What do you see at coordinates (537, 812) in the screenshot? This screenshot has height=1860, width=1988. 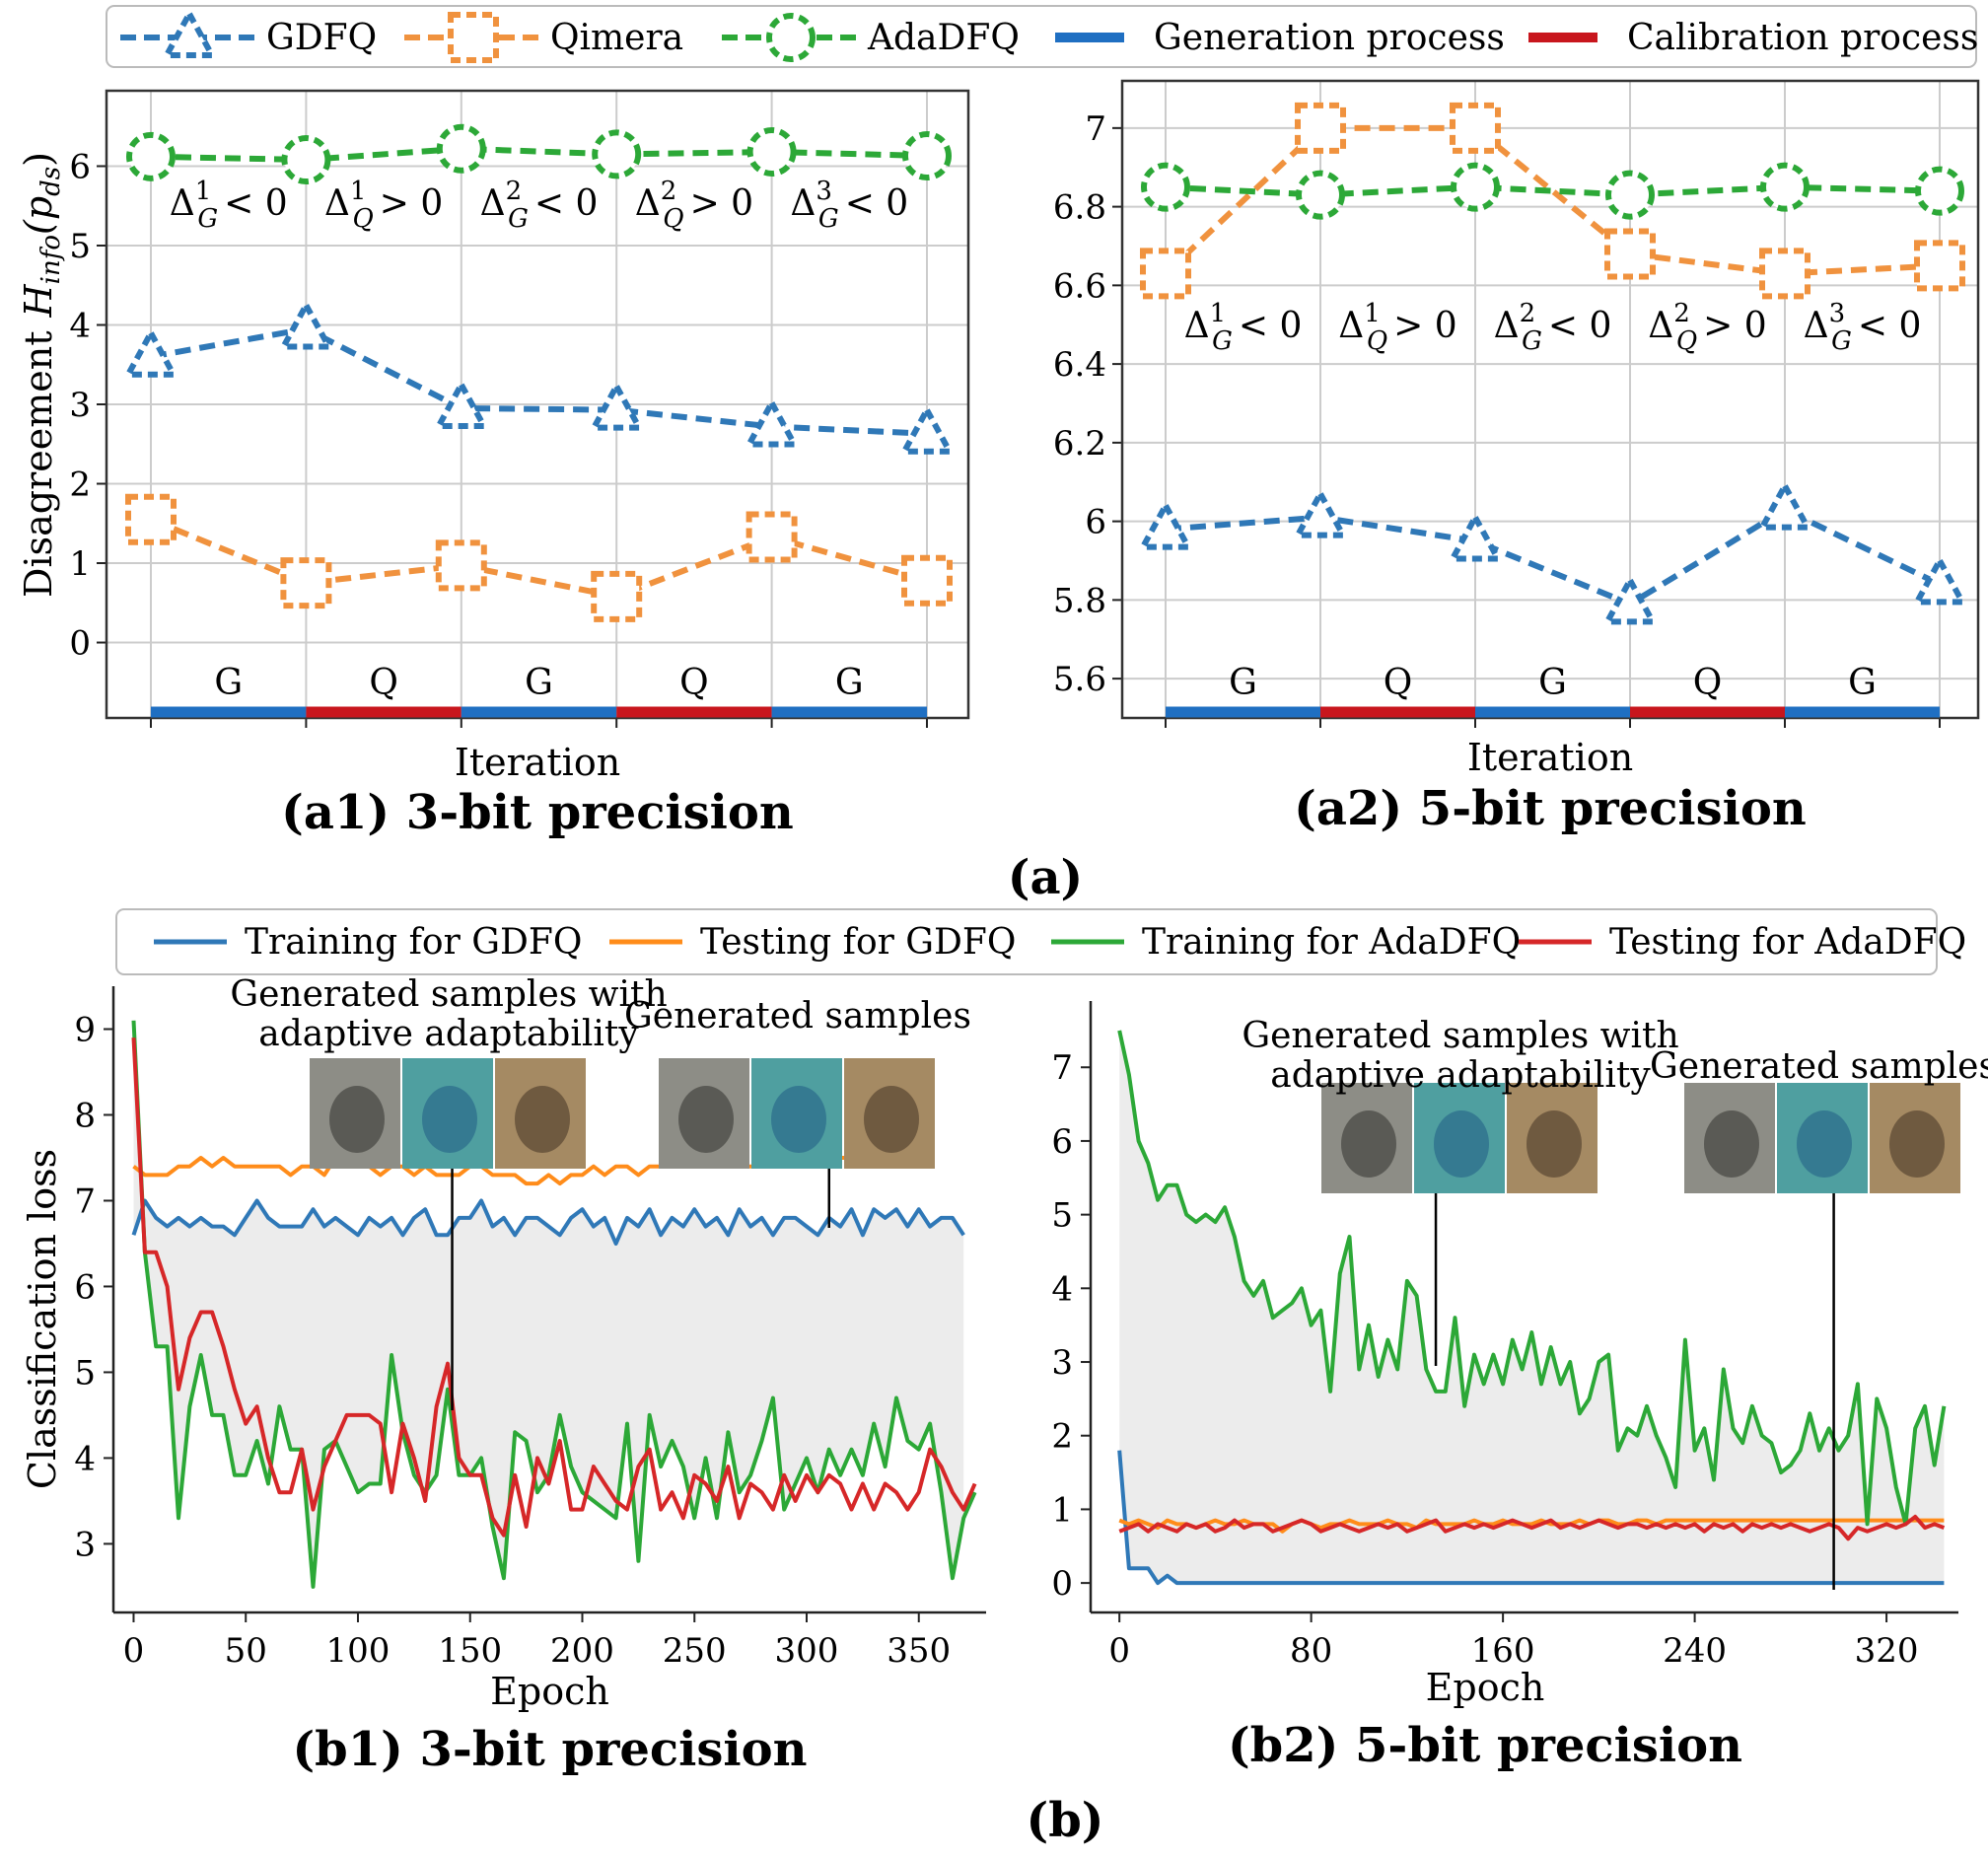 I see `a1-title: (a1) 3-bit precision` at bounding box center [537, 812].